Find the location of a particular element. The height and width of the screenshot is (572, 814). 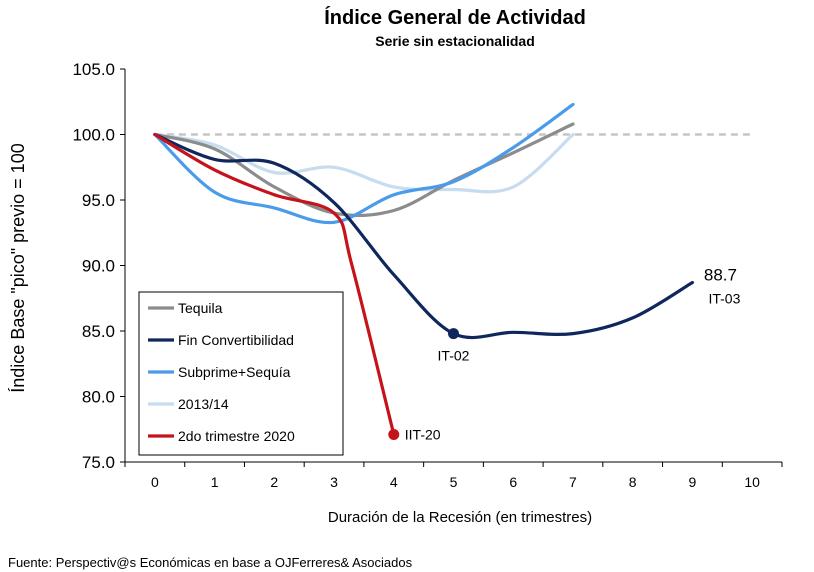

legend-label: Fin Convertibilidad is located at coordinates (236, 340).